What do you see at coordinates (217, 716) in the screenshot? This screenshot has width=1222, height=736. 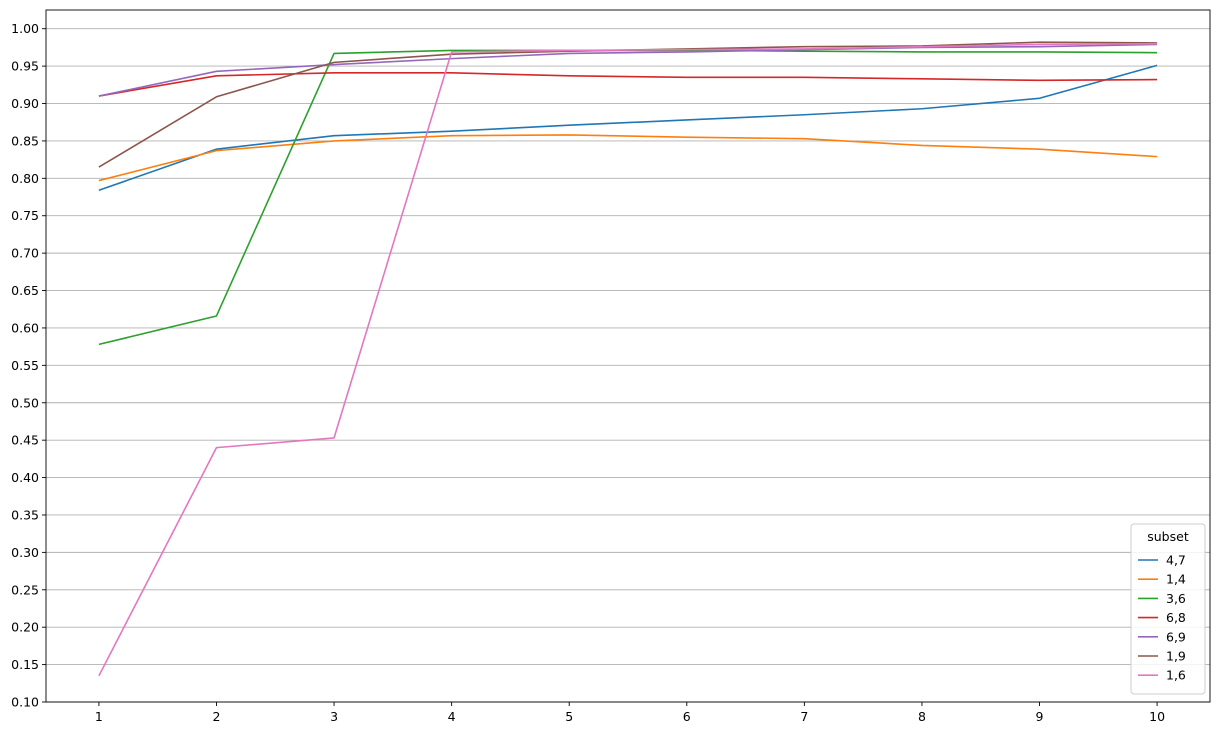 I see `x-tick-label: 2` at bounding box center [217, 716].